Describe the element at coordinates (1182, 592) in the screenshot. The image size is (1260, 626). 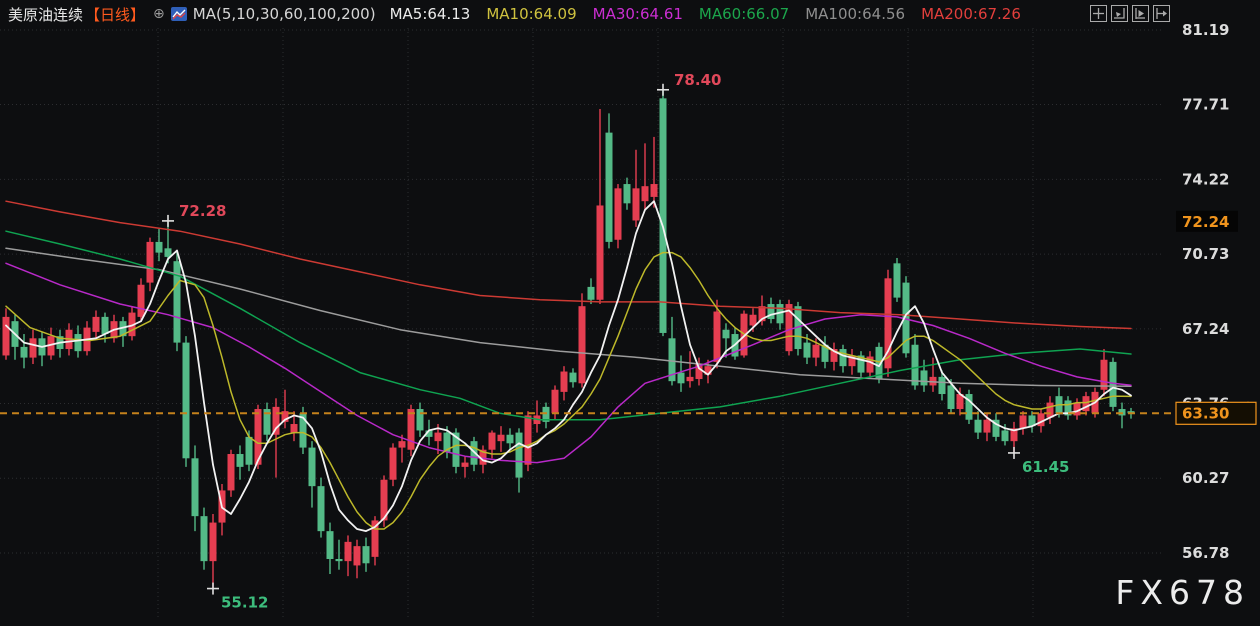
I see `fx678-watermark: FX678` at that location.